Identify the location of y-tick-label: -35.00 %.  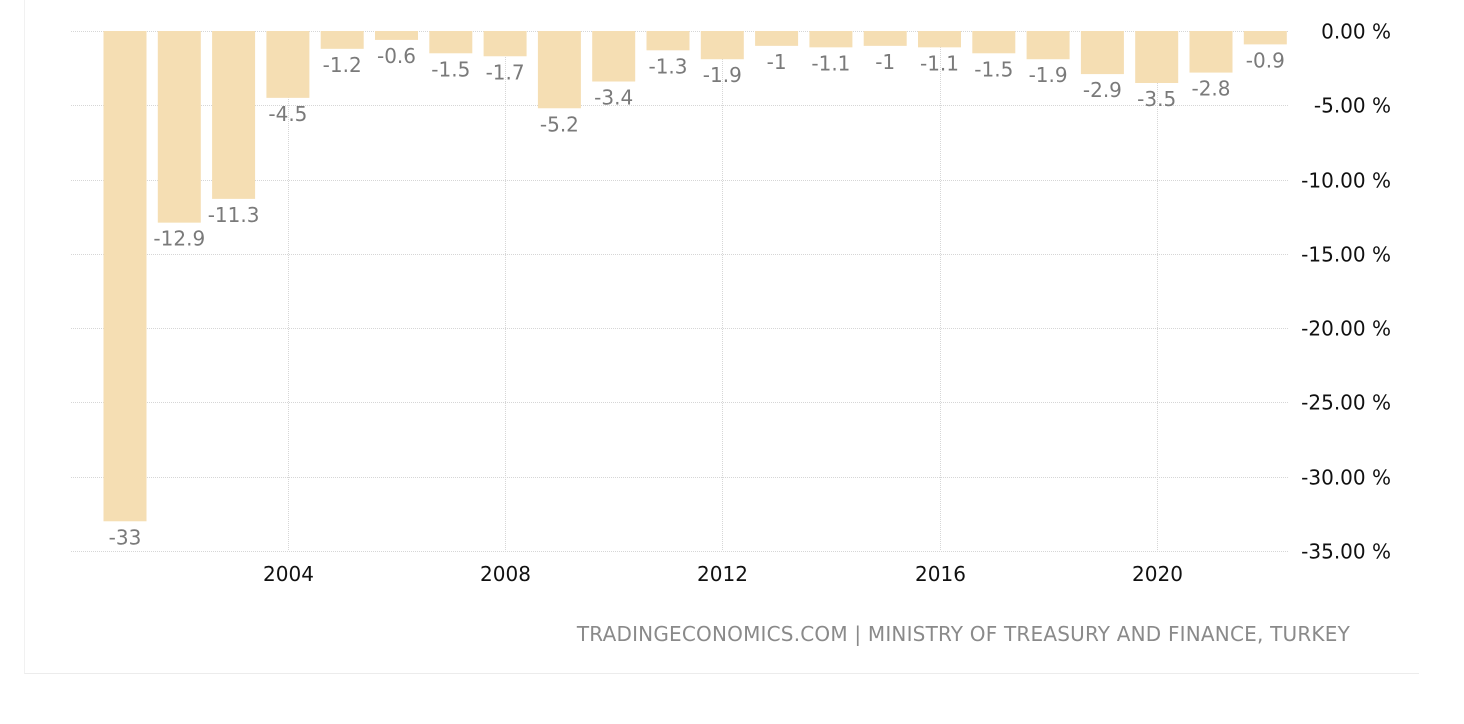
(1346, 552).